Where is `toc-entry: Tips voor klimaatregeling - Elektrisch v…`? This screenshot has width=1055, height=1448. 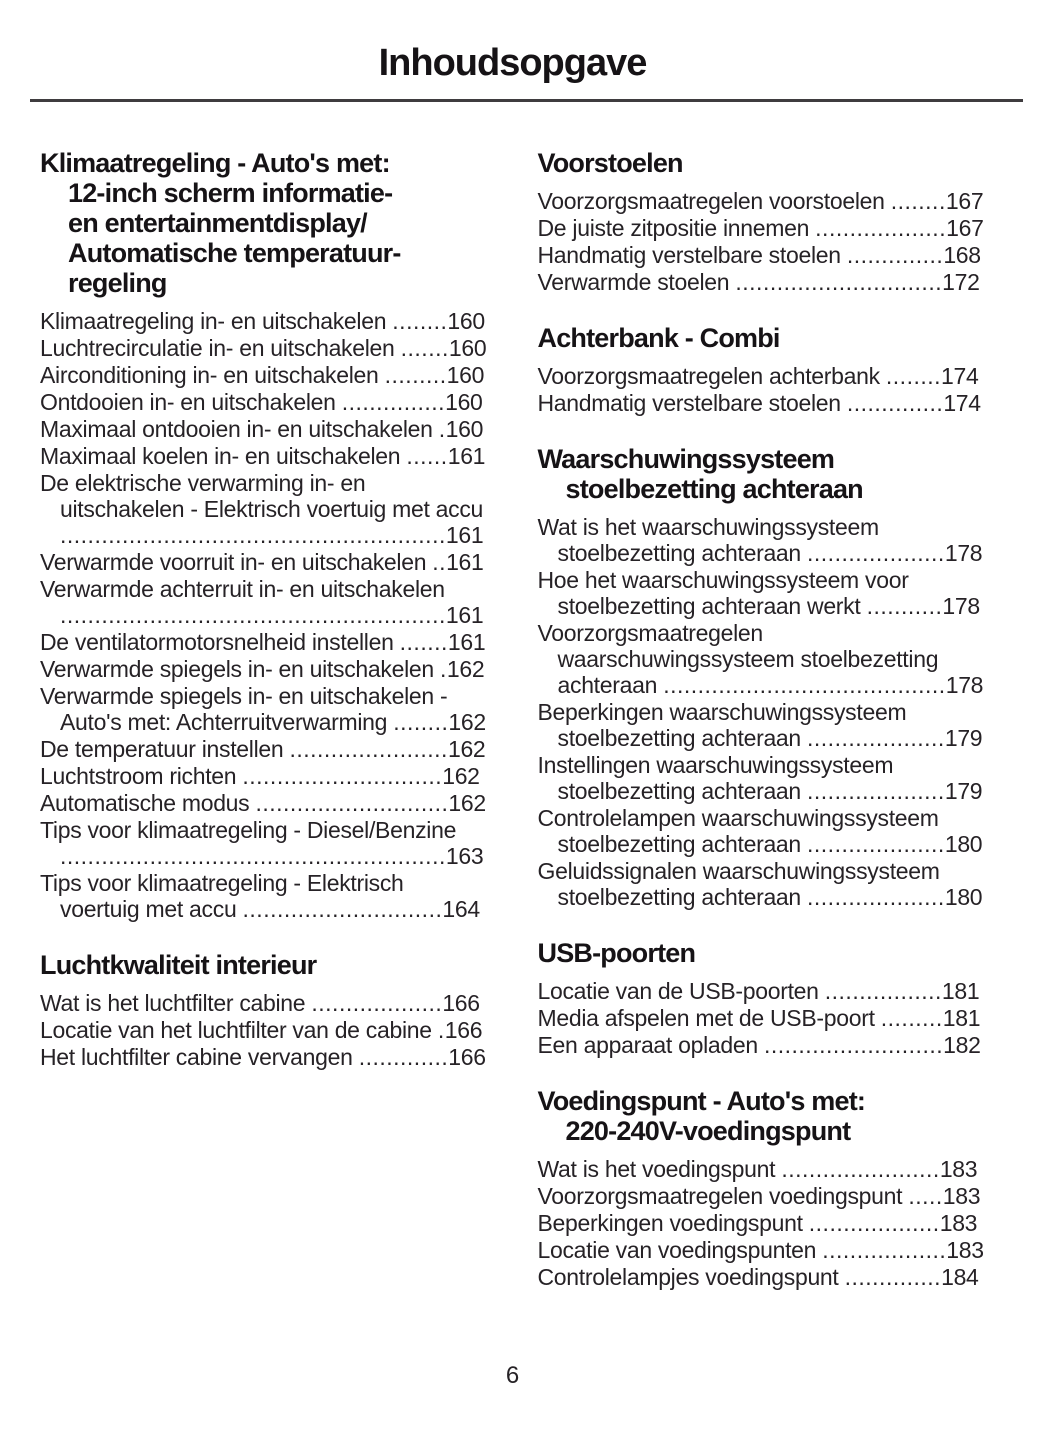
toc-entry: Tips voor klimaatregeling - Elektrisch v… is located at coordinates (264, 896).